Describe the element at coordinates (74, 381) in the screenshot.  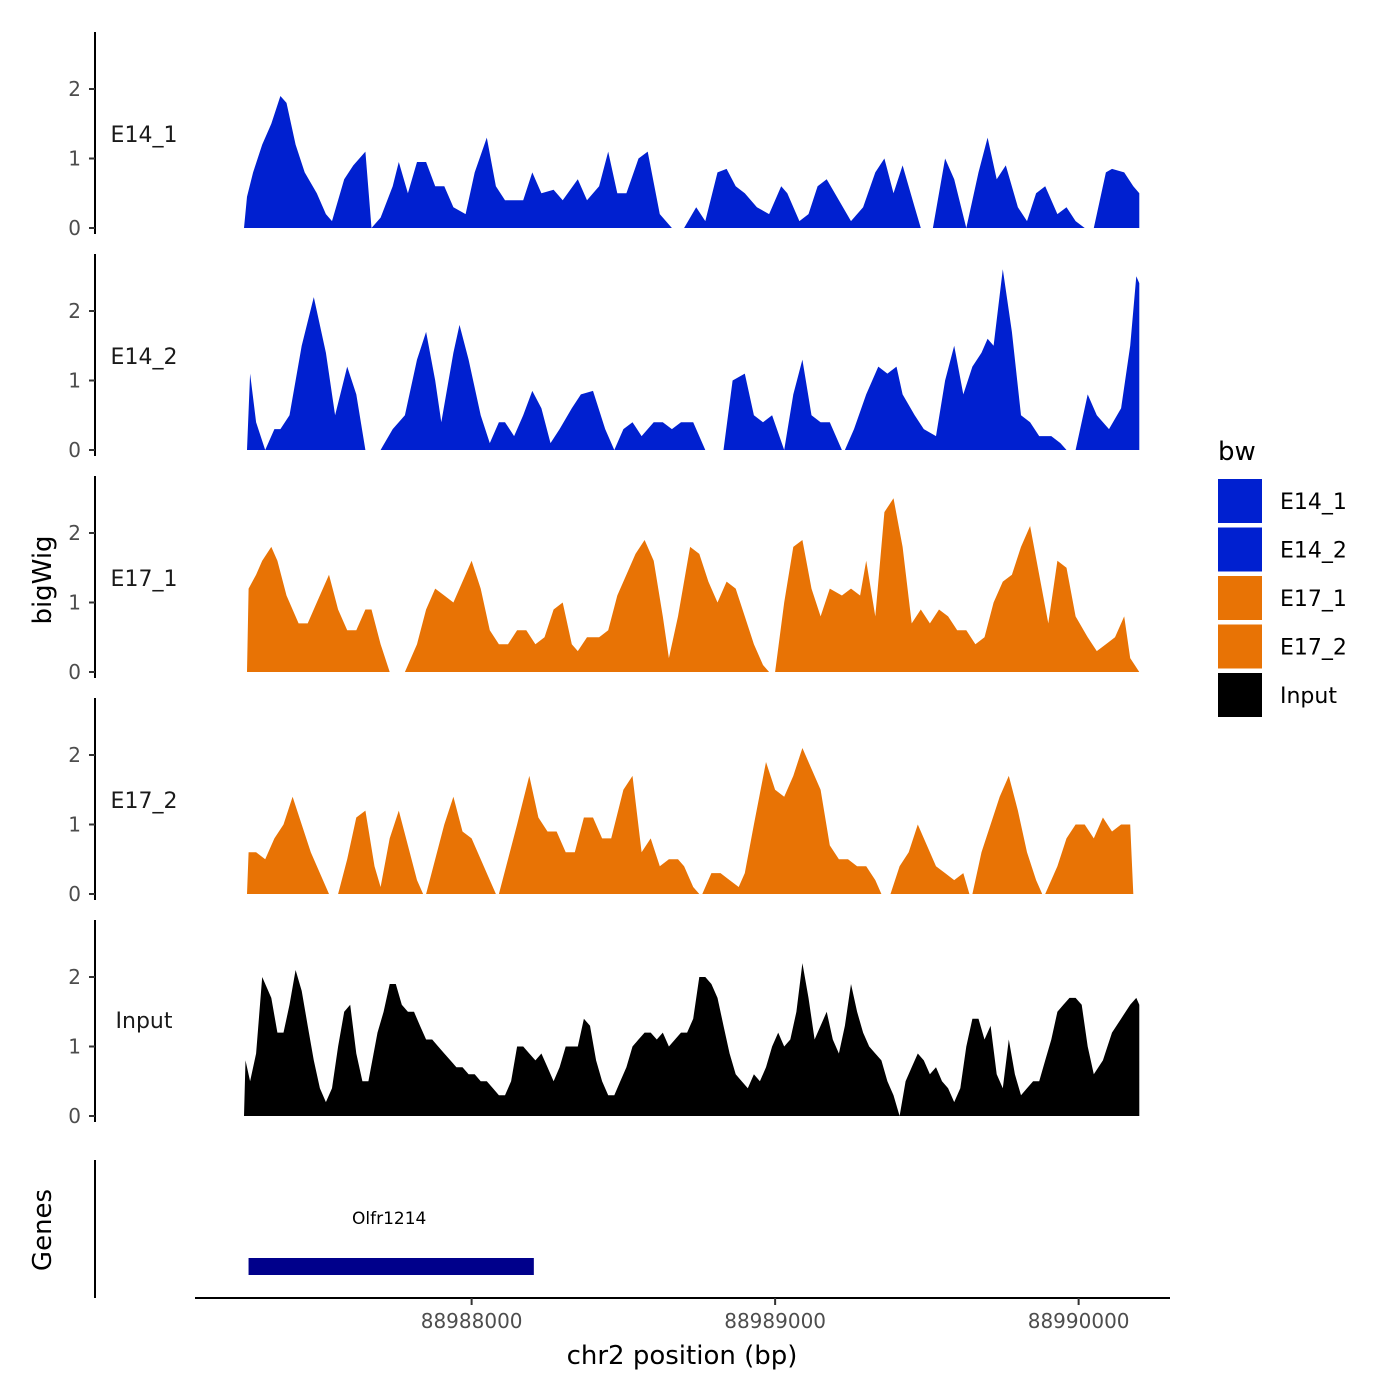
I see `y-tick-label-e14-2-1: 1` at that location.